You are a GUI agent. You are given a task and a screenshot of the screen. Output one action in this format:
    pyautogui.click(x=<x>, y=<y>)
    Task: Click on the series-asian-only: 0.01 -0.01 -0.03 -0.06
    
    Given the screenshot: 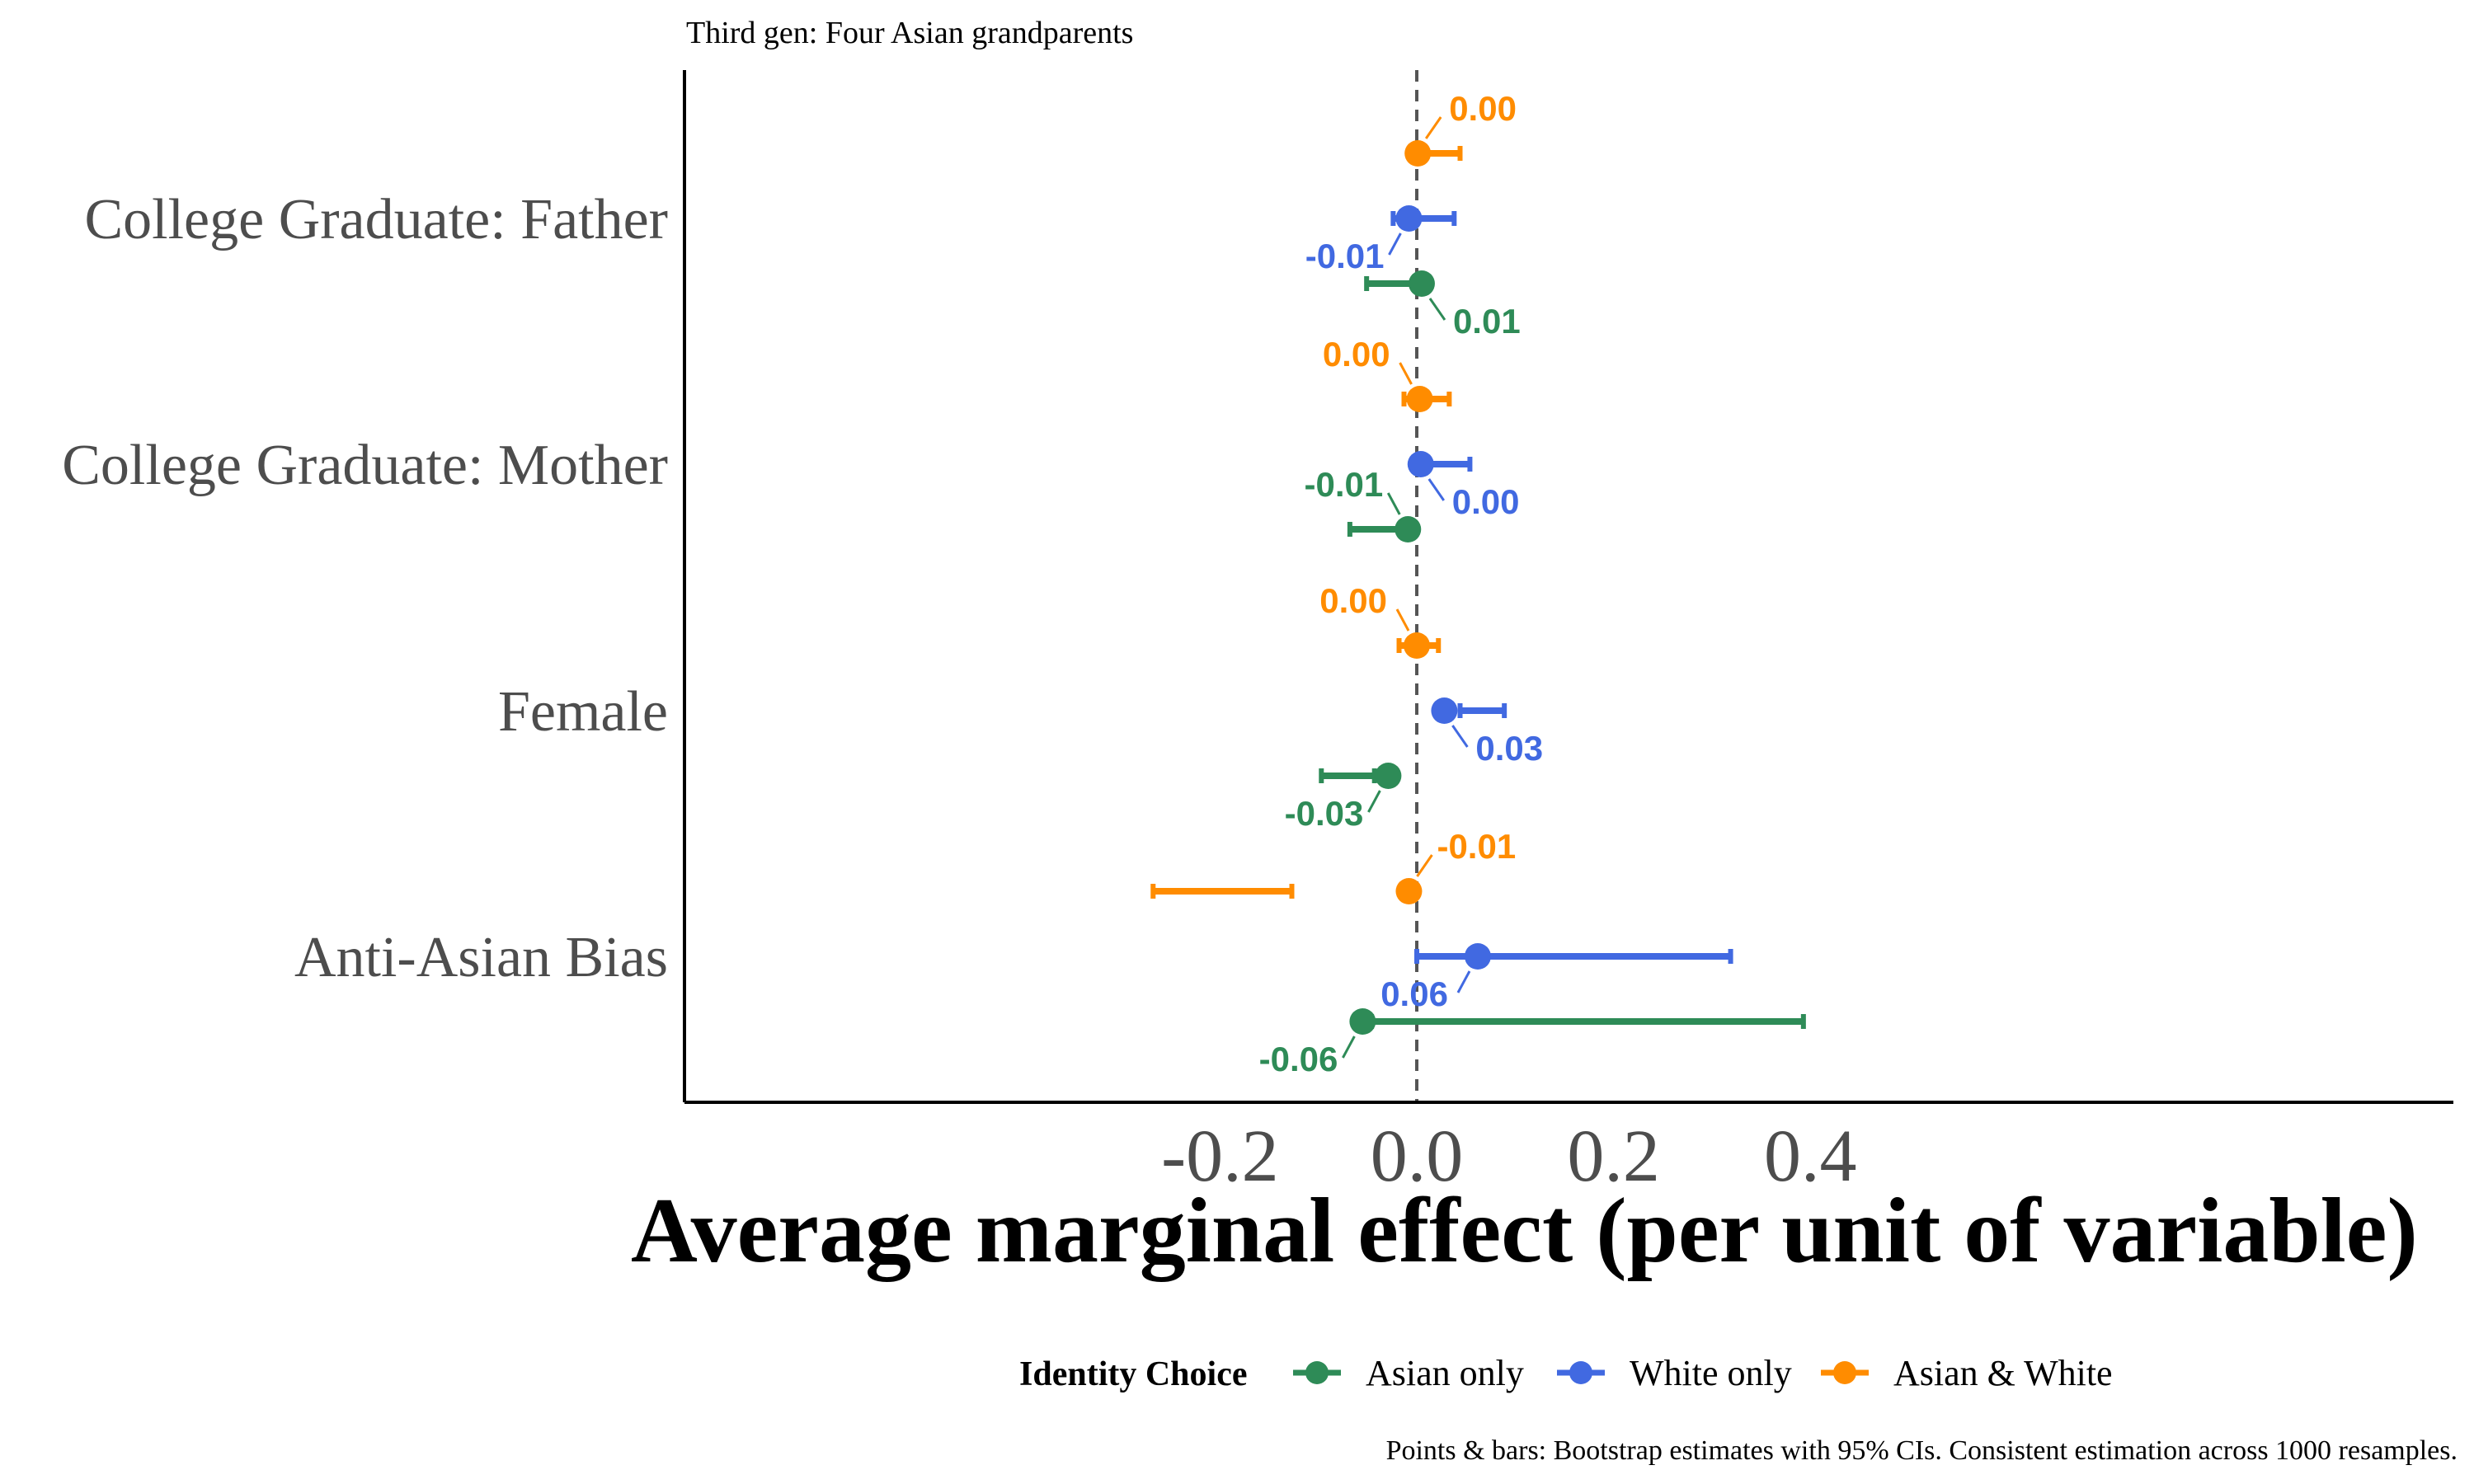 What is the action you would take?
    pyautogui.click(x=1532, y=674)
    